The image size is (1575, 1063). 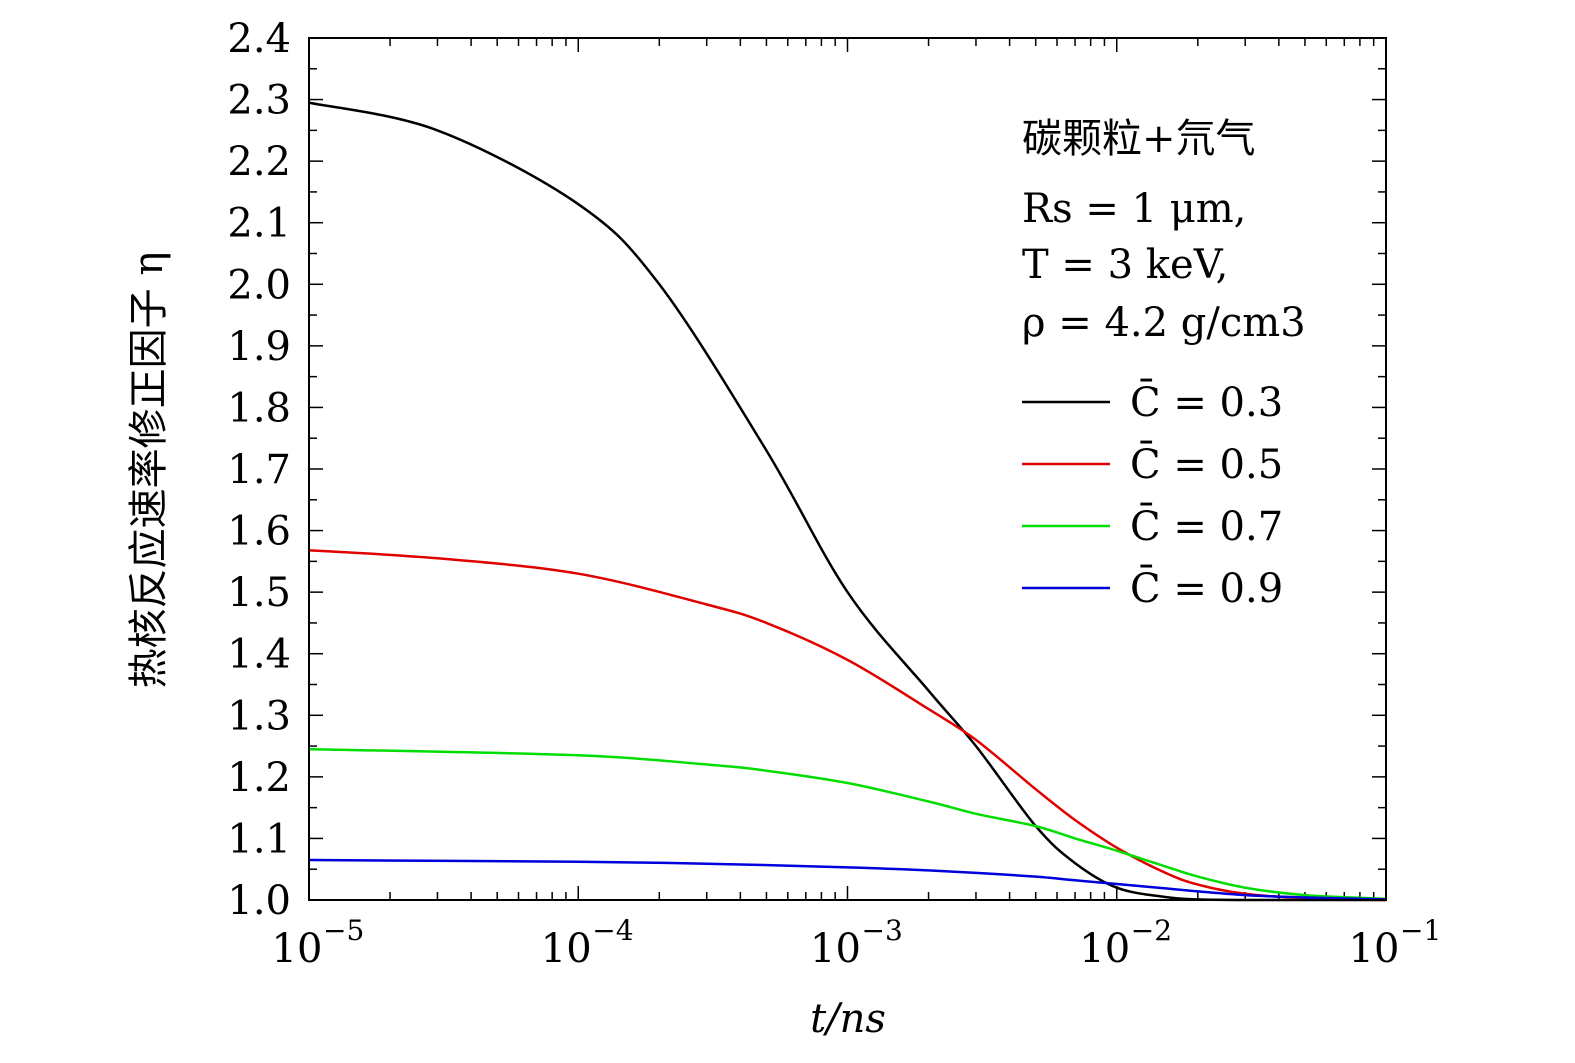 I want to click on legend-label-1: C̄ = 0.3, so click(x=1206, y=402).